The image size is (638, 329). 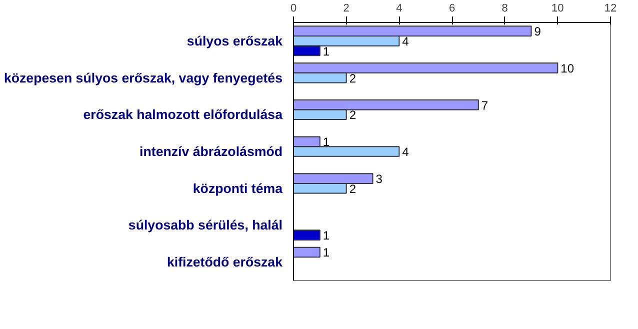 I want to click on x-tick-label: 6, so click(x=452, y=8).